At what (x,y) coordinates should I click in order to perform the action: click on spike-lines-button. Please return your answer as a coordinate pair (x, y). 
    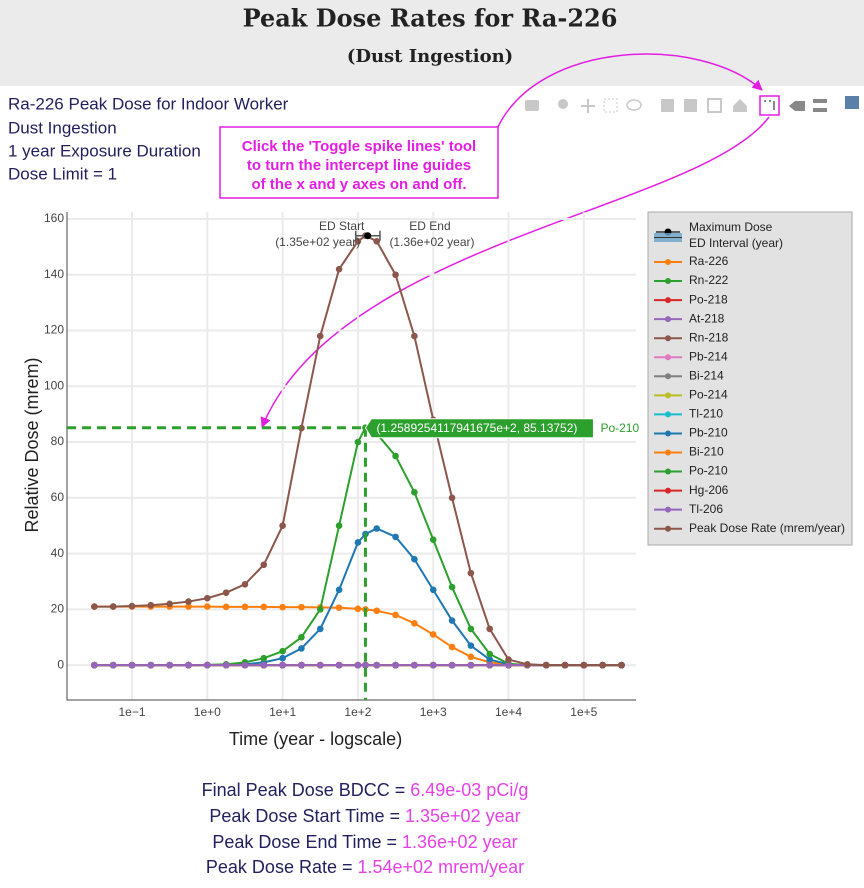
    Looking at the image, I should click on (769, 105).